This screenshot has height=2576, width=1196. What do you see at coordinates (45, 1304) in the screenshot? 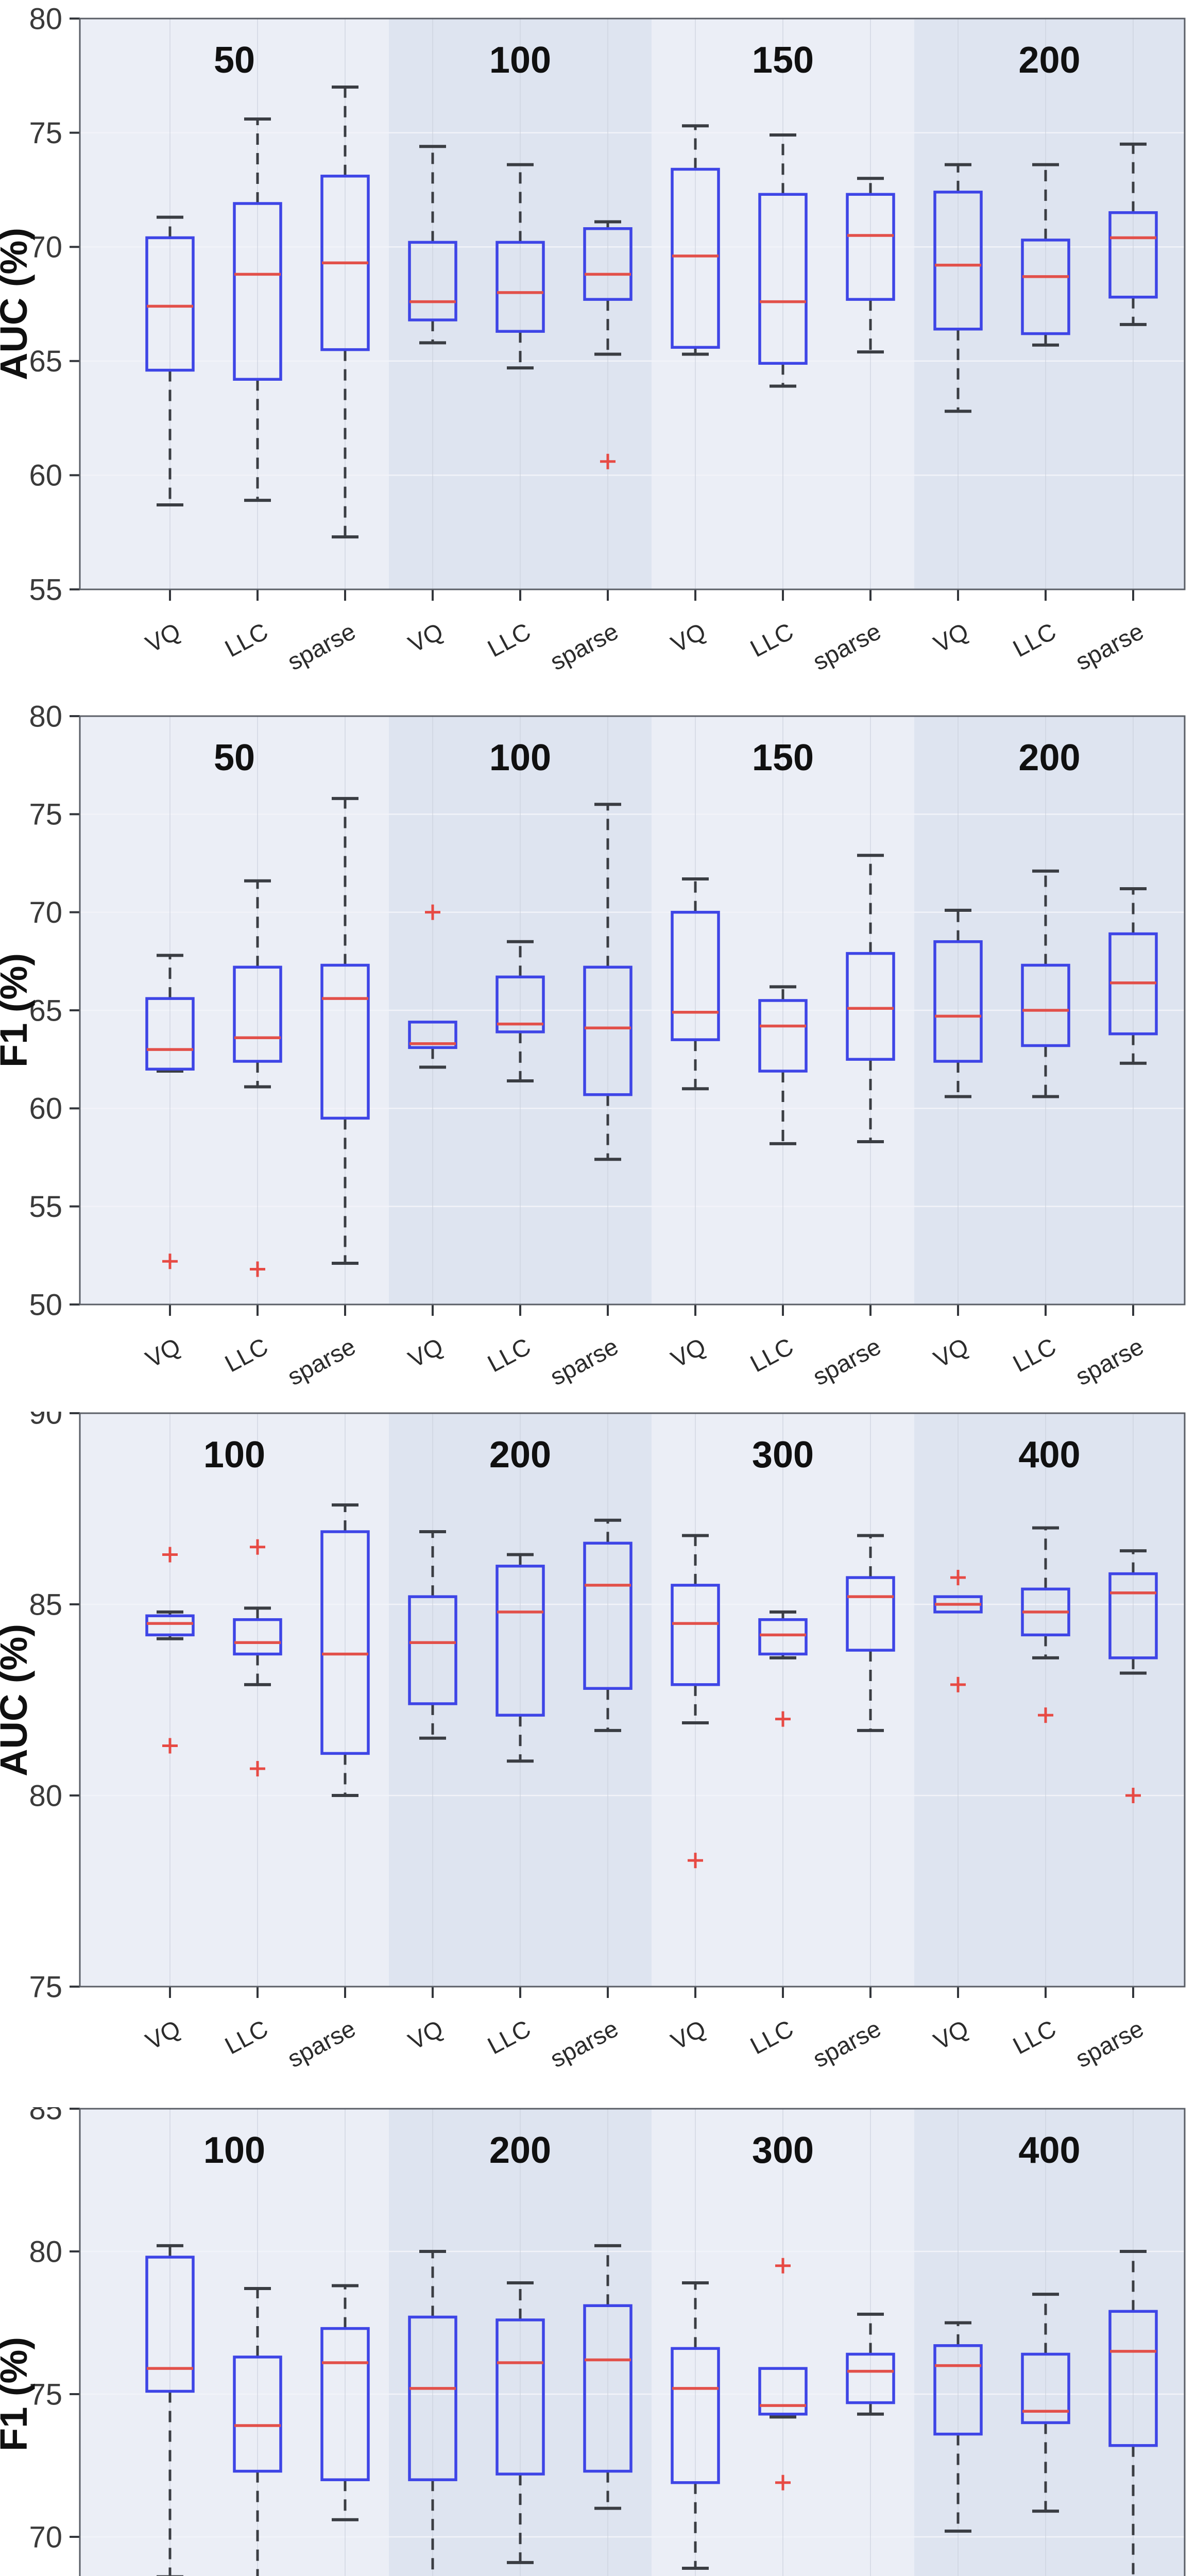
I see `y-tick-label: 50` at bounding box center [45, 1304].